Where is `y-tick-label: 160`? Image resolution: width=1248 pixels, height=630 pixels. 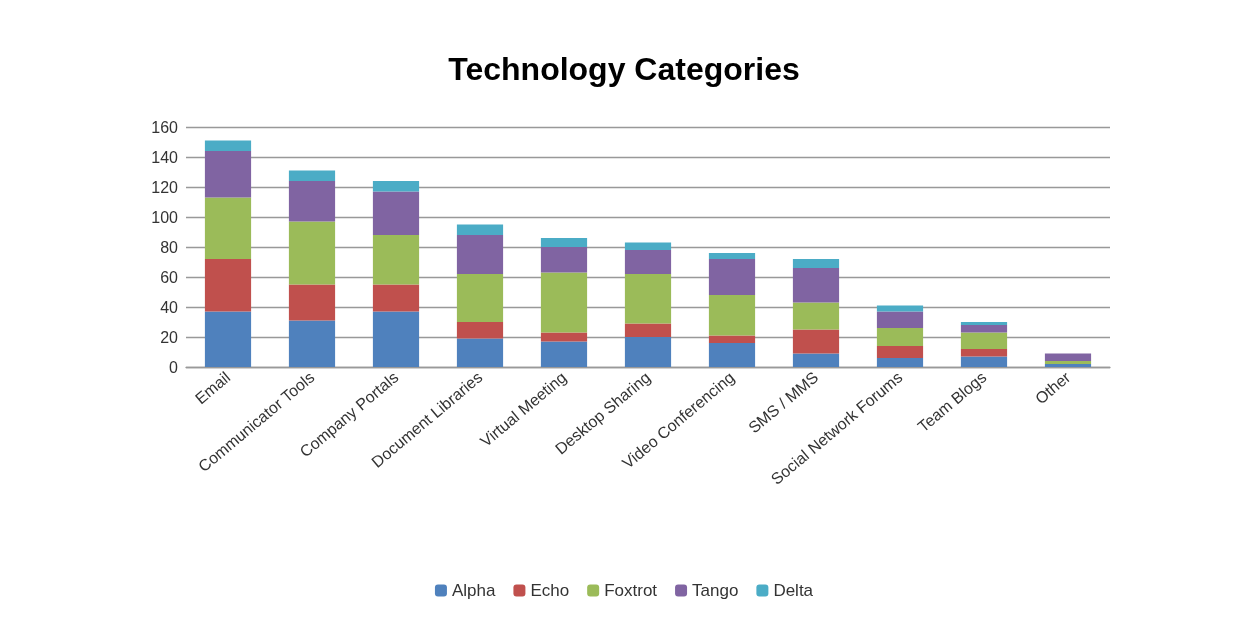
y-tick-label: 160 is located at coordinates (165, 127).